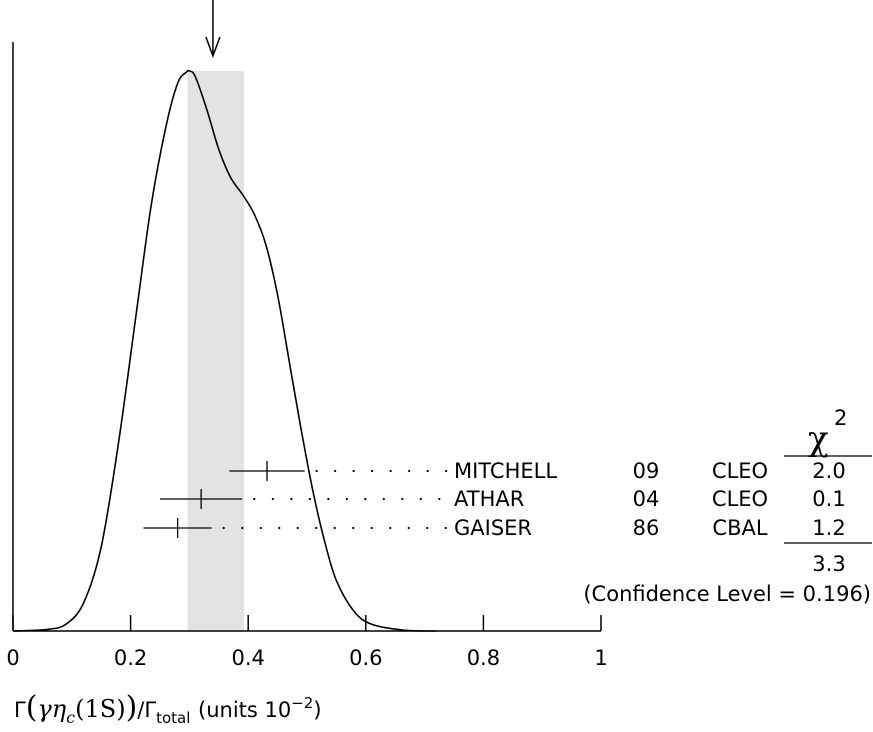 The width and height of the screenshot is (873, 732). I want to click on xlabel-eta-sub: c, so click(71, 717).